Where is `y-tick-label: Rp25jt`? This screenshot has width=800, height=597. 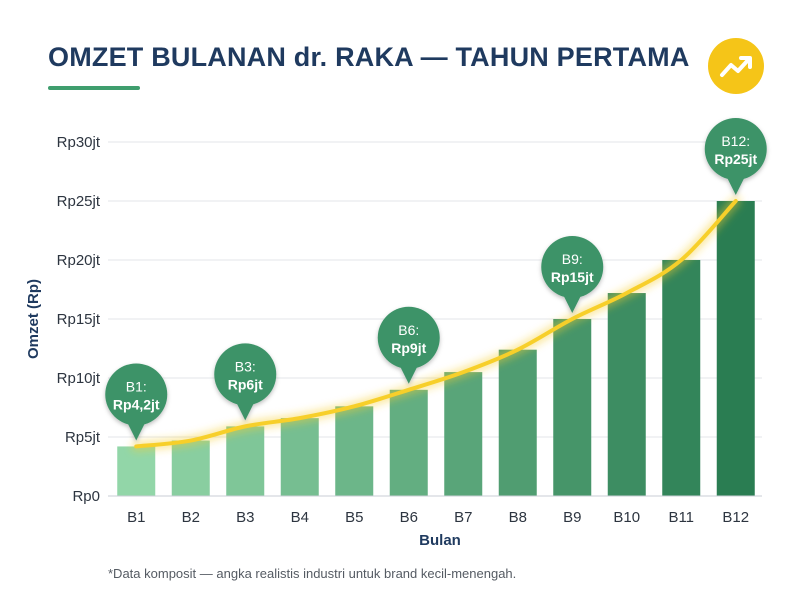 y-tick-label: Rp25jt is located at coordinates (79, 201).